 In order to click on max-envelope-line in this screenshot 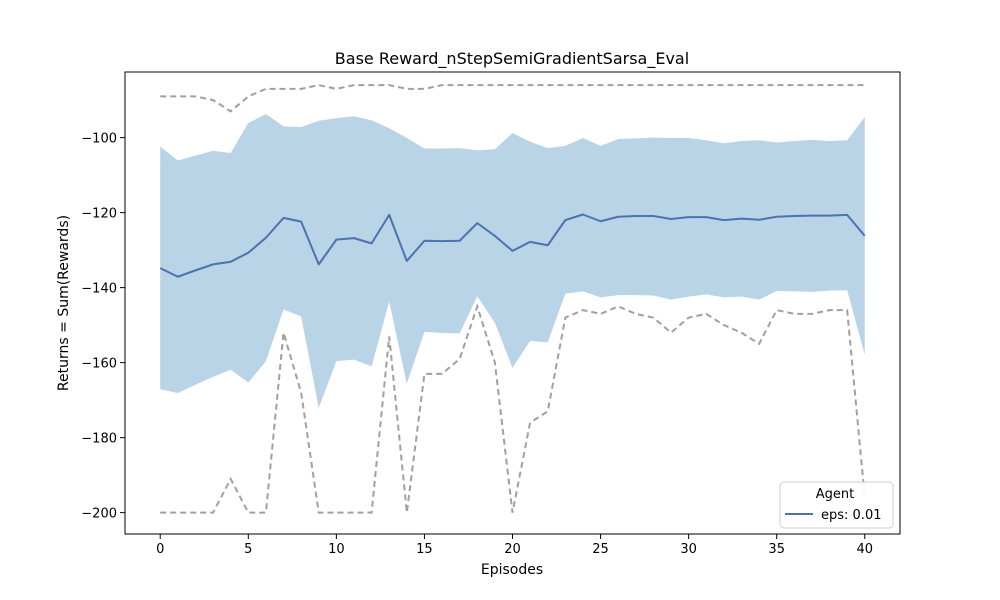, I will do `click(512, 98)`.